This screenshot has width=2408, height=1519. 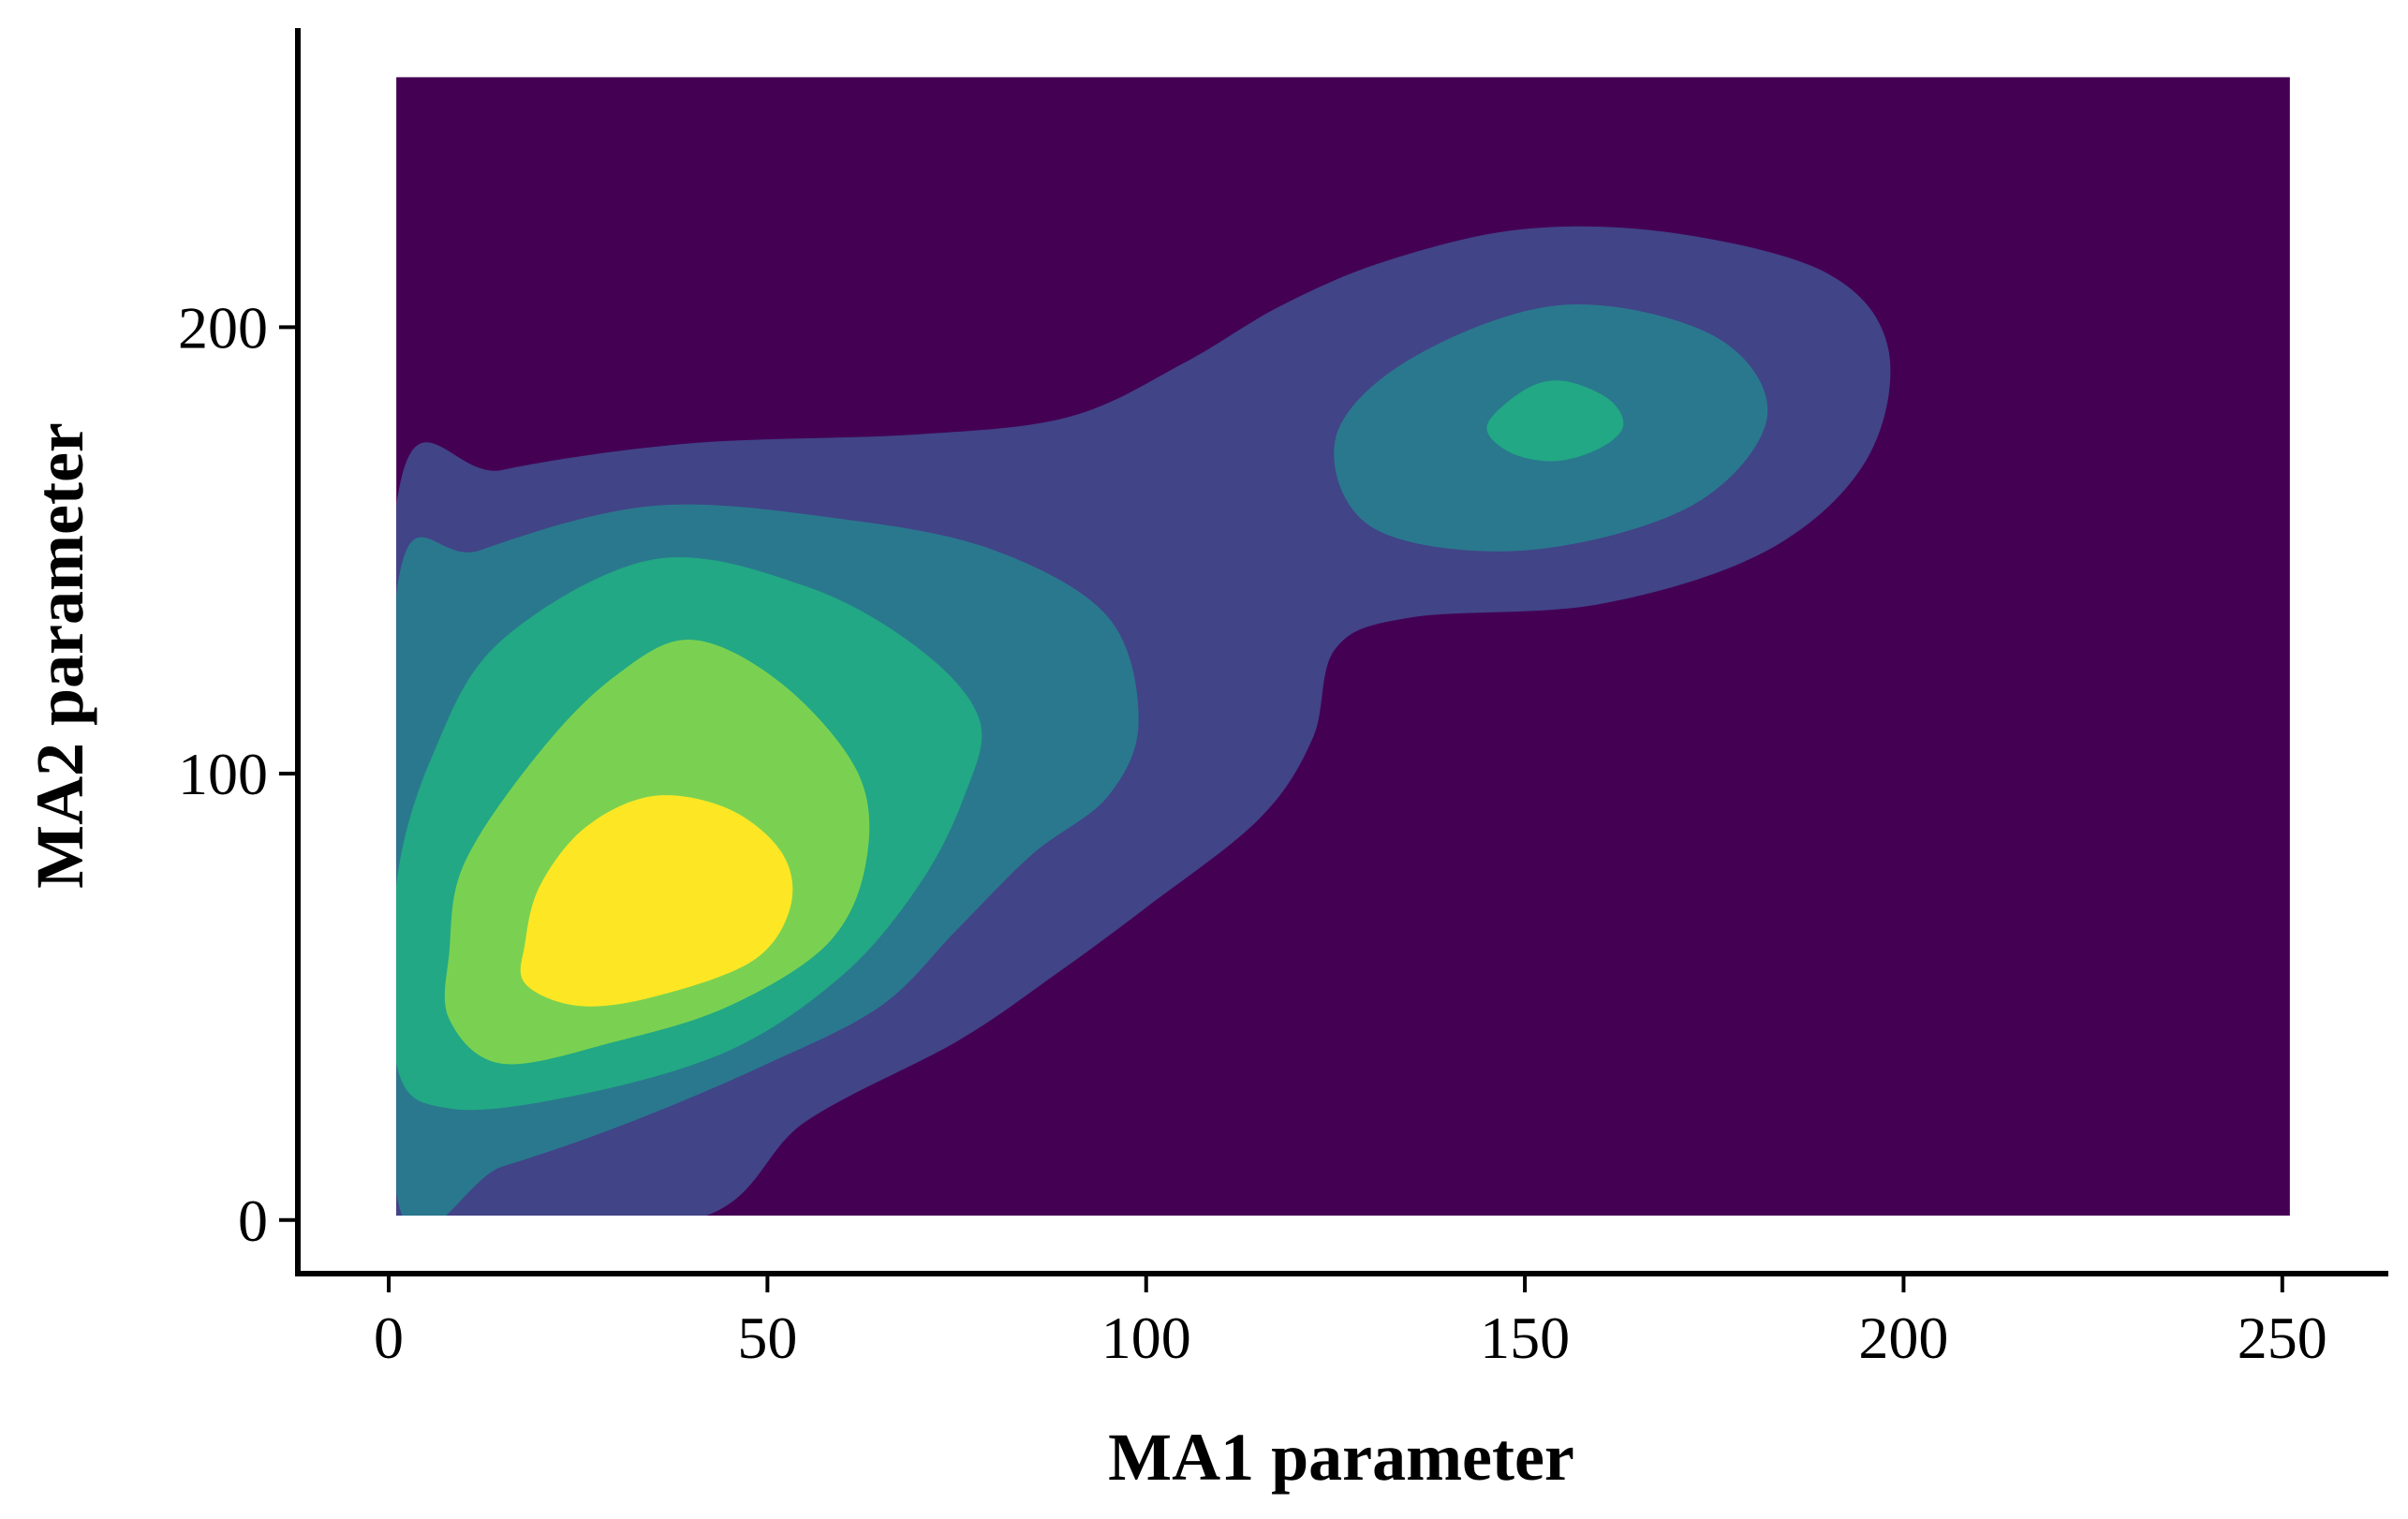 I want to click on x-tick-label-0: 0, so click(x=389, y=1338).